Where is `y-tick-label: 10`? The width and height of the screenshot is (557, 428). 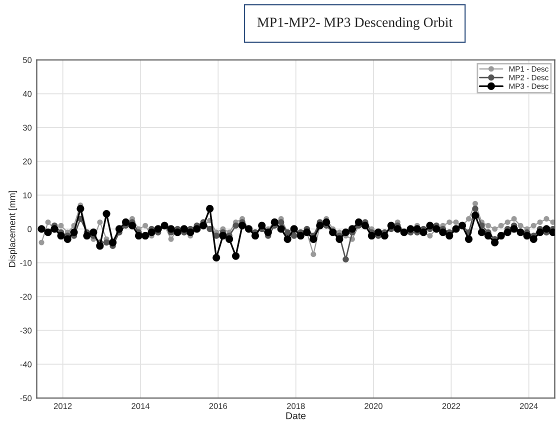 y-tick-label: 10 is located at coordinates (27, 195).